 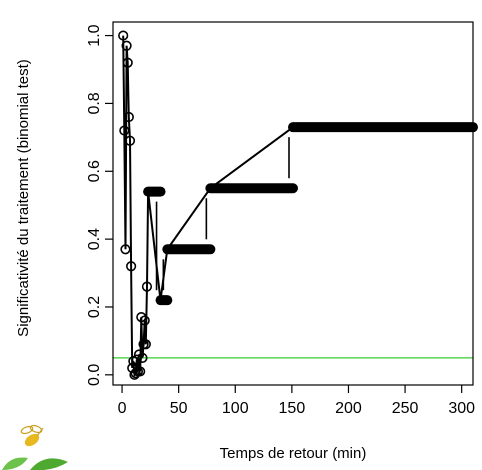 I want to click on y-axis: 0.0 0.2 0.4 0.6 0.8 1.0, so click(x=99, y=205).